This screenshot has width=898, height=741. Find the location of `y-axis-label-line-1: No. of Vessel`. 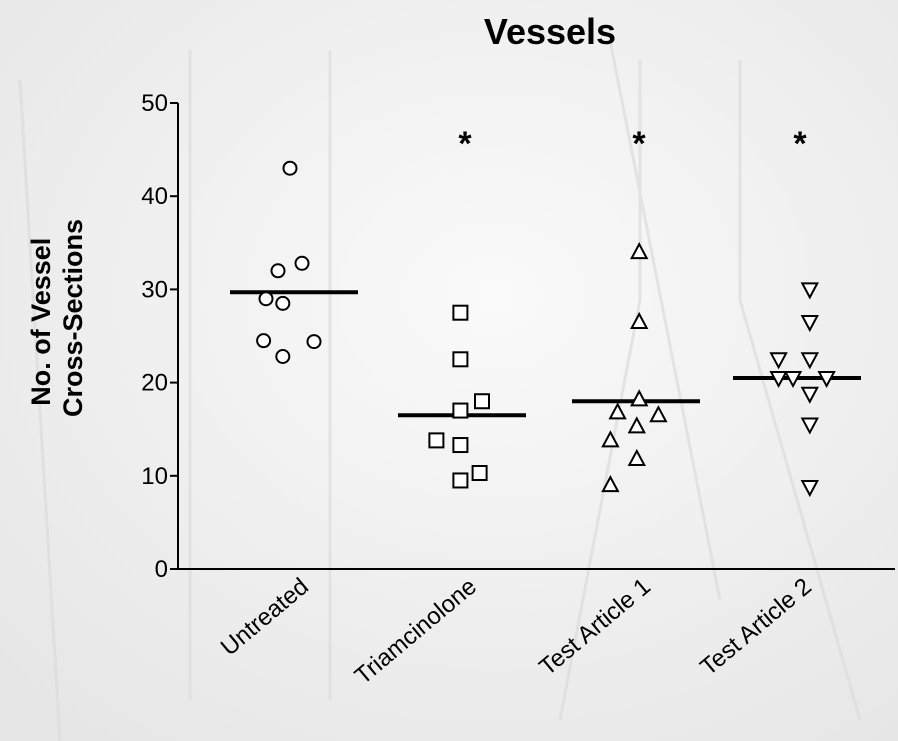

y-axis-label-line-1: No. of Vessel is located at coordinates (41, 322).